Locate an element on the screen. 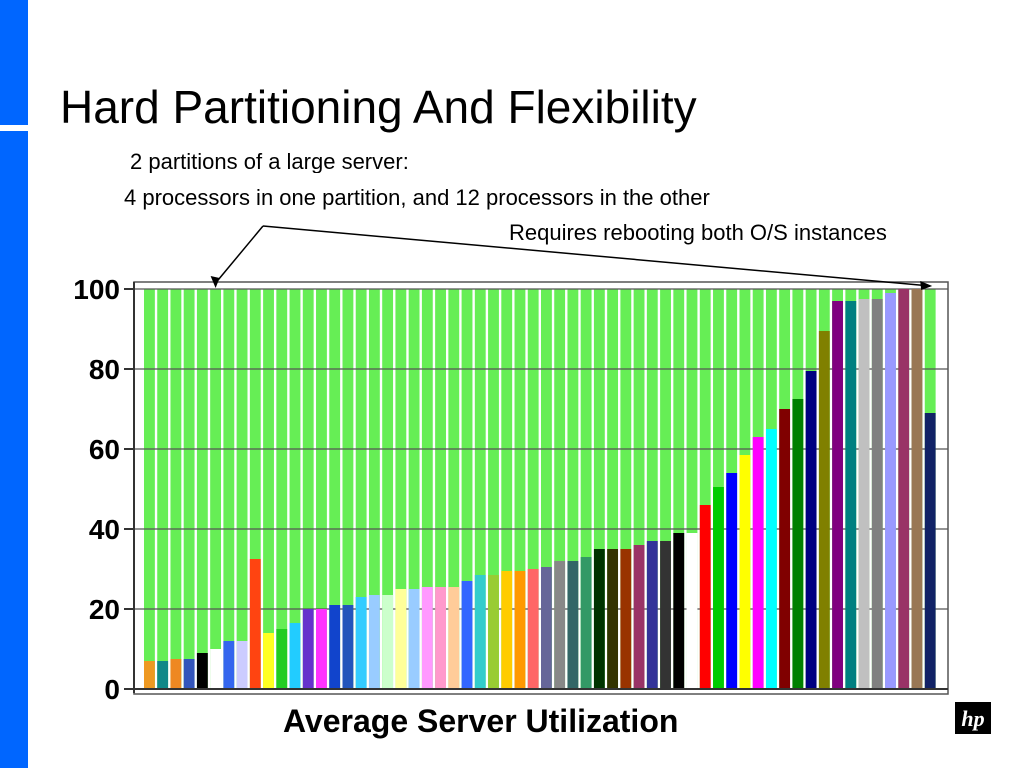 The width and height of the screenshot is (1024, 768). left-accent-bar-bottom is located at coordinates (14, 449).